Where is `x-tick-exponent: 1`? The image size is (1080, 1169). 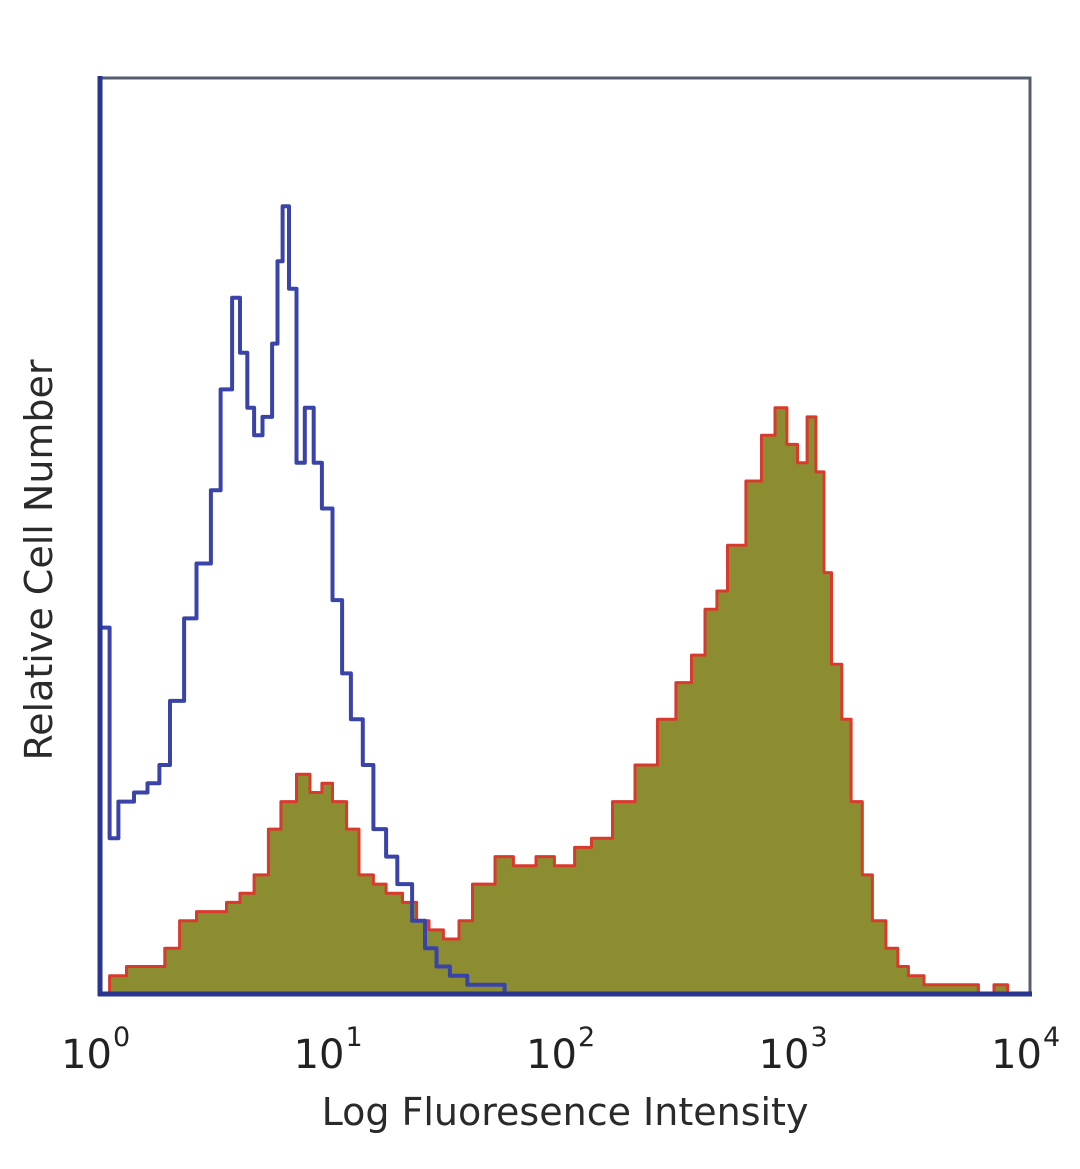 x-tick-exponent: 1 is located at coordinates (354, 1037).